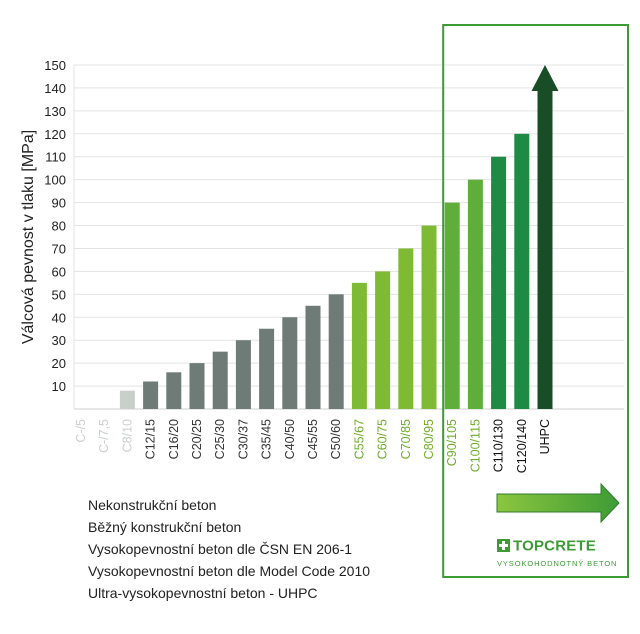  Describe the element at coordinates (545, 436) in the screenshot. I see `x-tick-label: UHPC` at that location.